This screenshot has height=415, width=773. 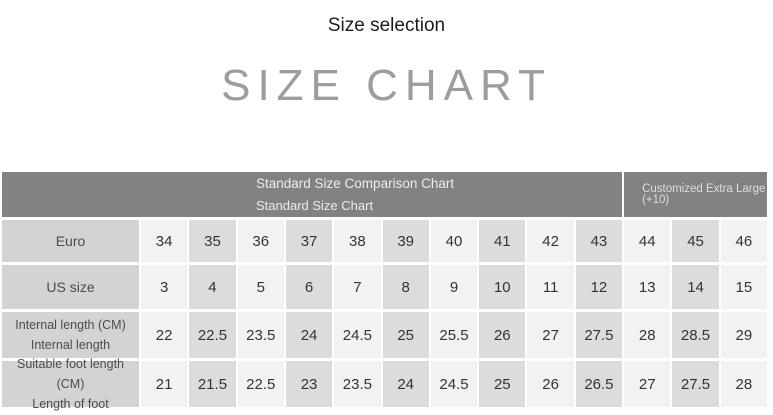 I want to click on row-label: Euro, so click(x=70, y=241).